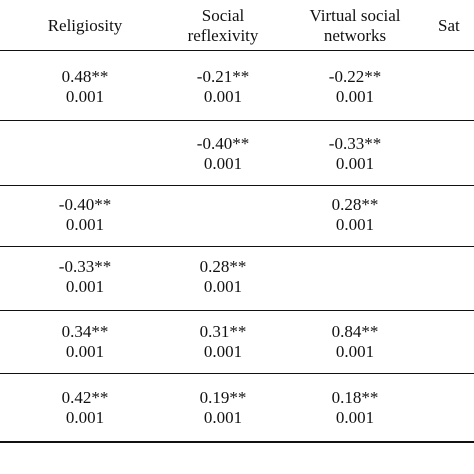 This screenshot has height=474, width=474. I want to click on header-social-reflexivity: Social reflexivity, so click(223, 25).